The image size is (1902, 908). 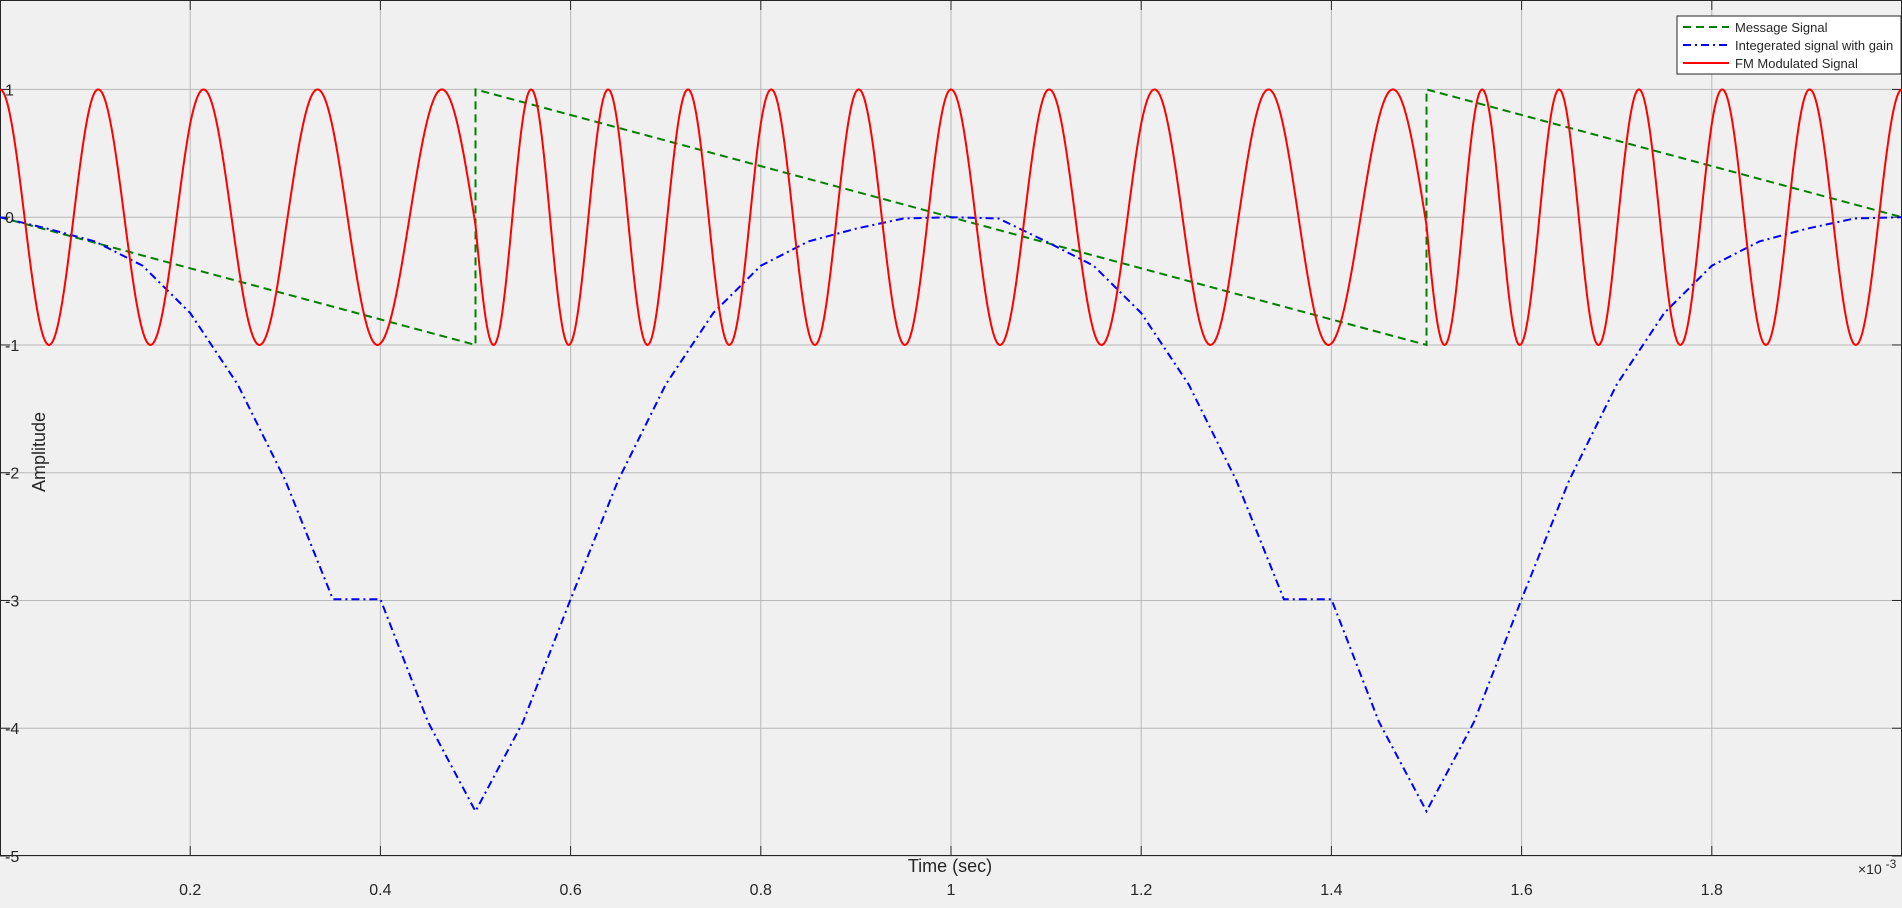 I want to click on y-tick-label: 0, so click(x=9, y=218).